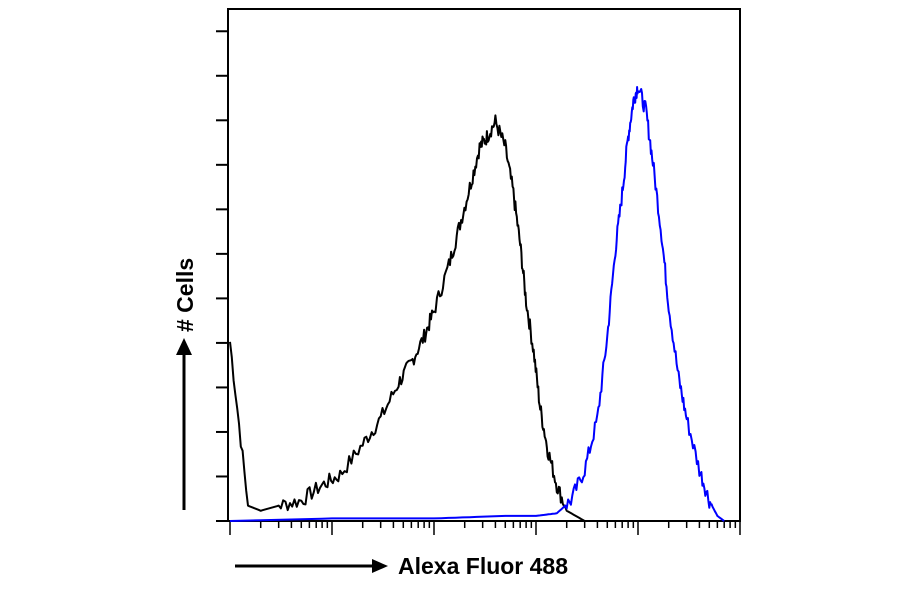 This screenshot has height=594, width=900. Describe the element at coordinates (483, 566) in the screenshot. I see `x-axis-label: Alexa Fluor 488` at that location.